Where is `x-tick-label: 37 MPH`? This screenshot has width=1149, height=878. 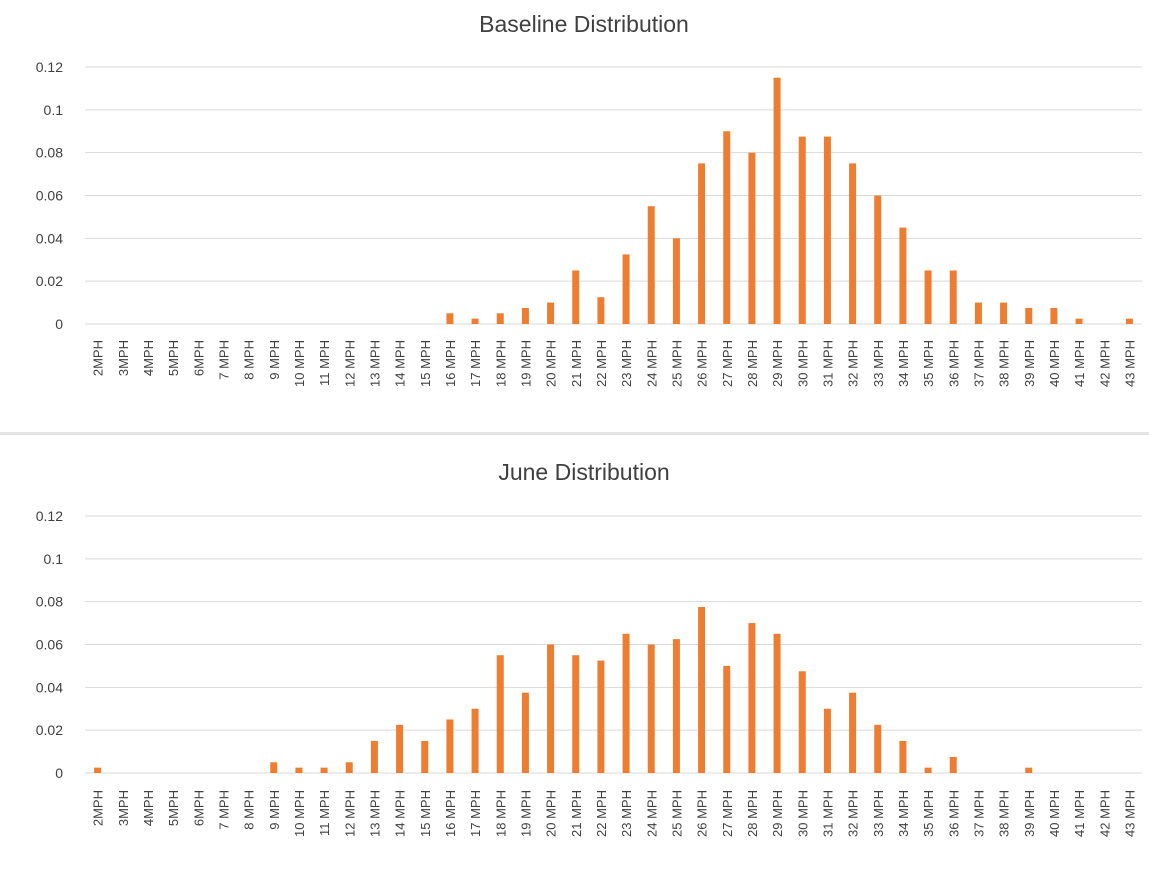 x-tick-label: 37 MPH is located at coordinates (978, 813).